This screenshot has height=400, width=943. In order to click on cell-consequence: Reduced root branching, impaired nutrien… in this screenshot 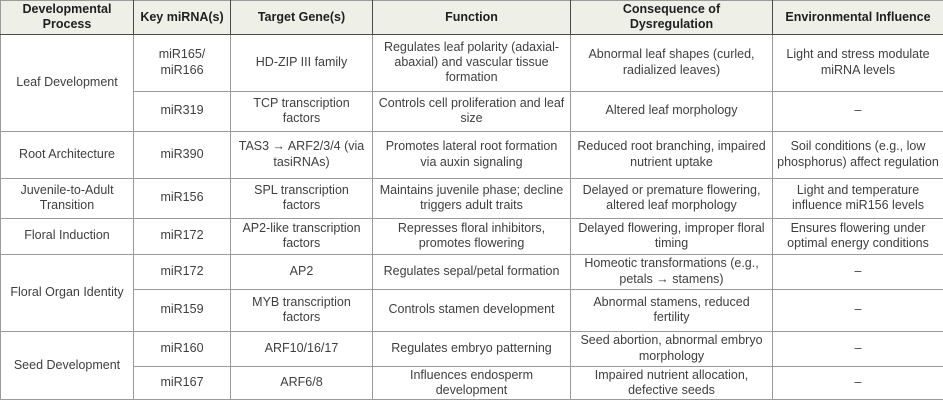, I will do `click(671, 154)`.